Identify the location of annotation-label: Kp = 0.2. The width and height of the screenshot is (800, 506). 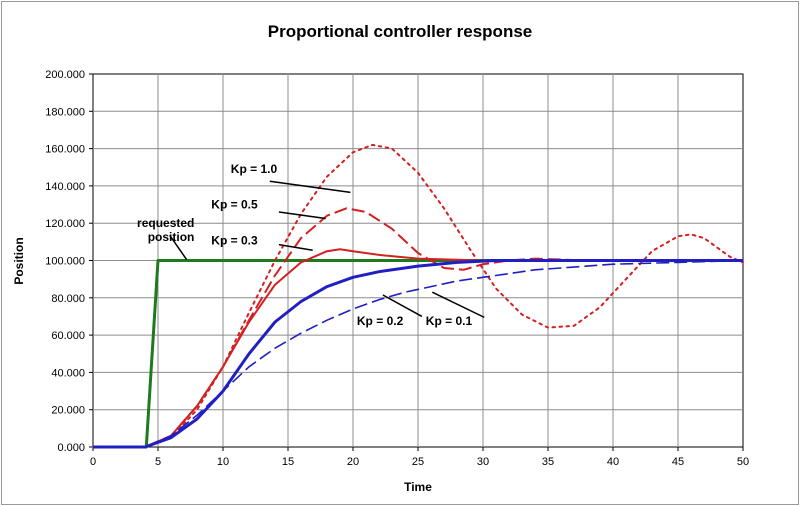
(380, 321).